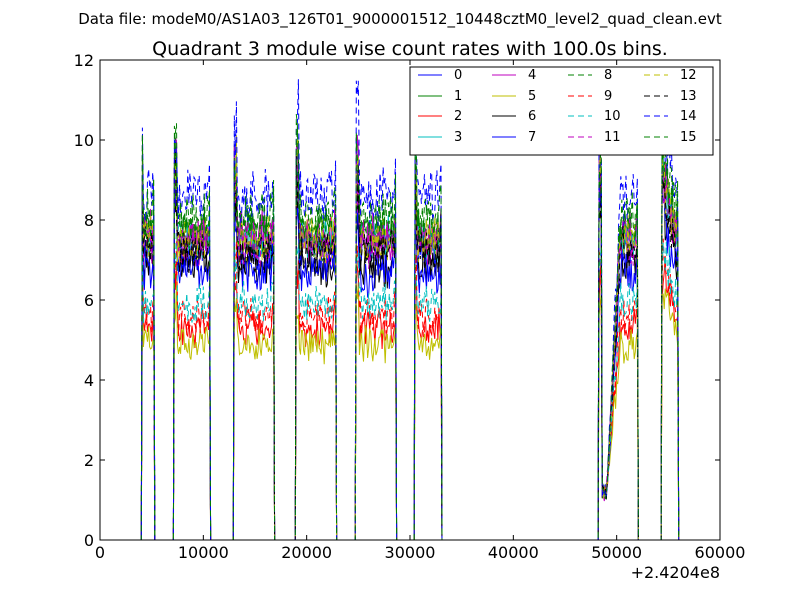 The image size is (800, 600). What do you see at coordinates (608, 75) in the screenshot?
I see `legend-label-8: 8` at bounding box center [608, 75].